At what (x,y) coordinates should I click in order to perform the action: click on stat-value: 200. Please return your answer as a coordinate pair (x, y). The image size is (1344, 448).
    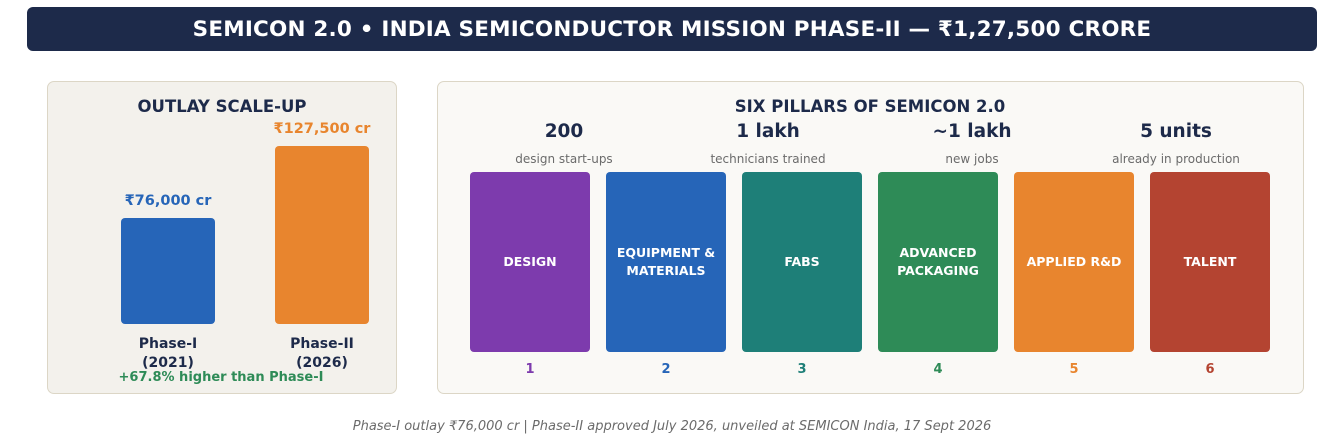
    Looking at the image, I should click on (564, 131).